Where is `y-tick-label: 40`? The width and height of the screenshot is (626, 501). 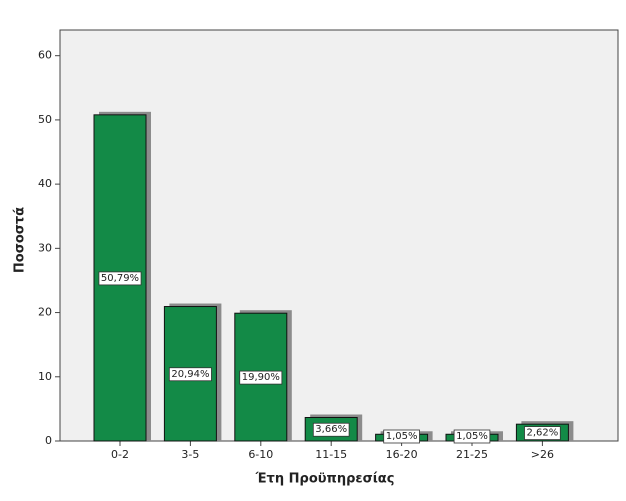
y-tick-label: 40 is located at coordinates (45, 183).